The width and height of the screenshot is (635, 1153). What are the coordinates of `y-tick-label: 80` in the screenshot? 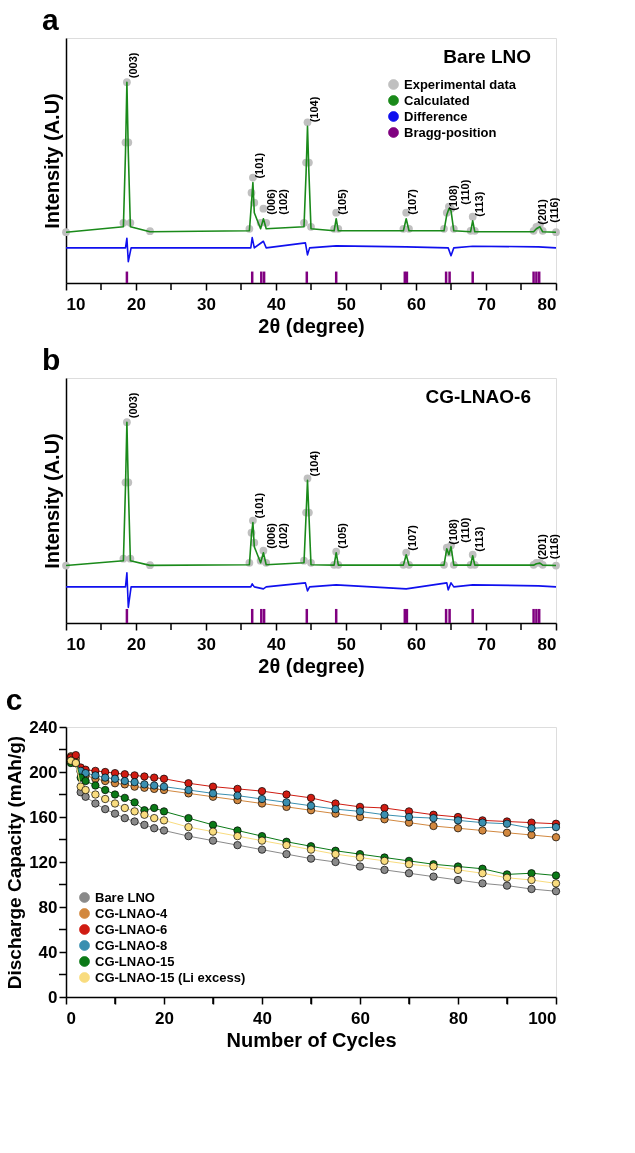 It's located at (48, 907).